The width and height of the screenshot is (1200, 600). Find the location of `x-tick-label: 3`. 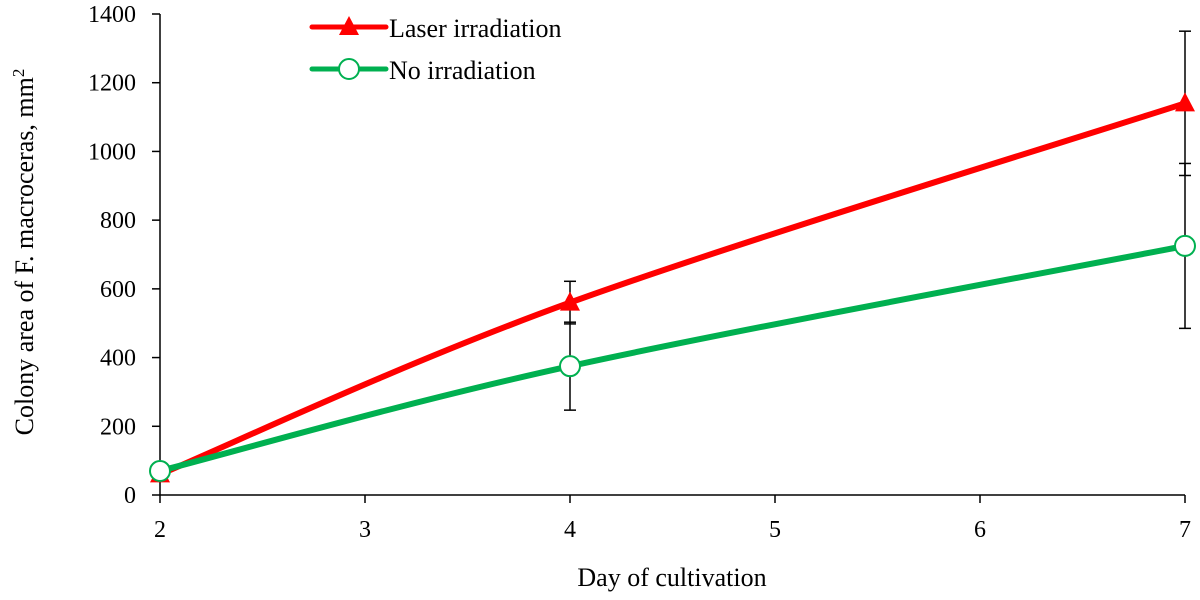

x-tick-label: 3 is located at coordinates (365, 530).